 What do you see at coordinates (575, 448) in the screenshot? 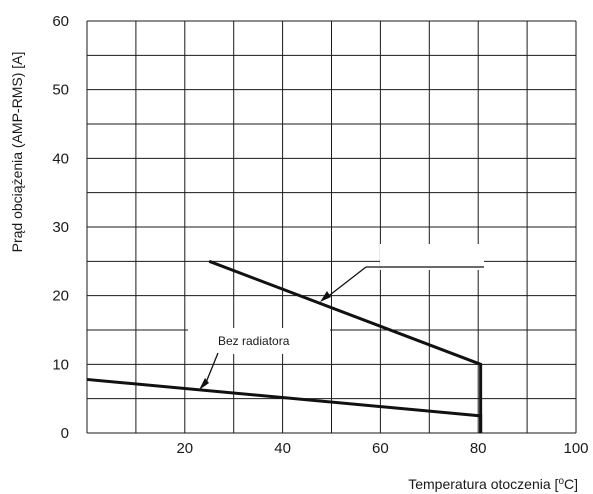
I see `x-tick-label-100: 100` at bounding box center [575, 448].